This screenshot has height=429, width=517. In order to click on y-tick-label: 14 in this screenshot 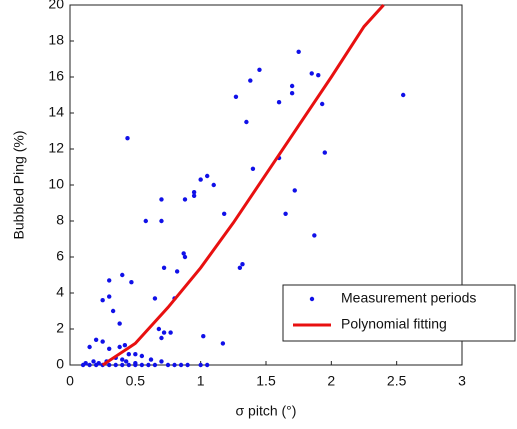, I will do `click(56, 112)`.